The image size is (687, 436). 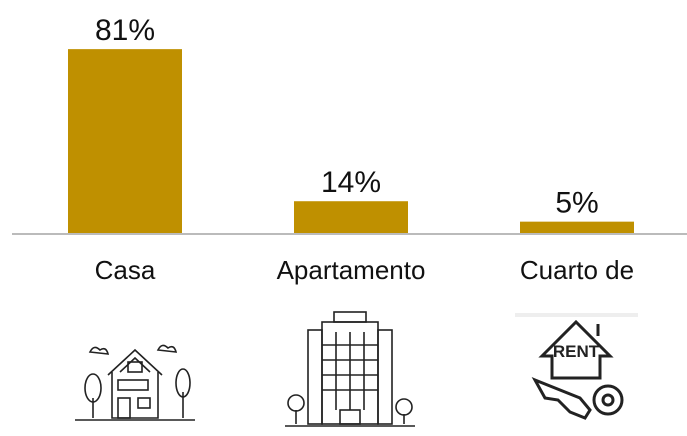 I want to click on category-label: Apartamento, so click(x=351, y=270).